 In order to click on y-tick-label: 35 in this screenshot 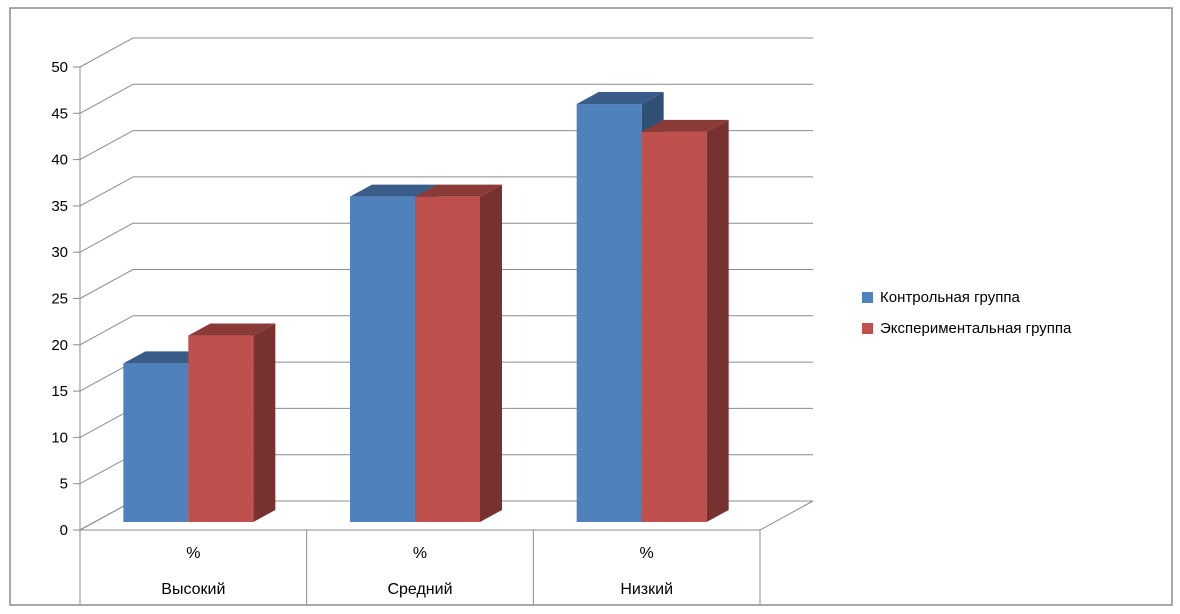, I will do `click(59, 206)`.